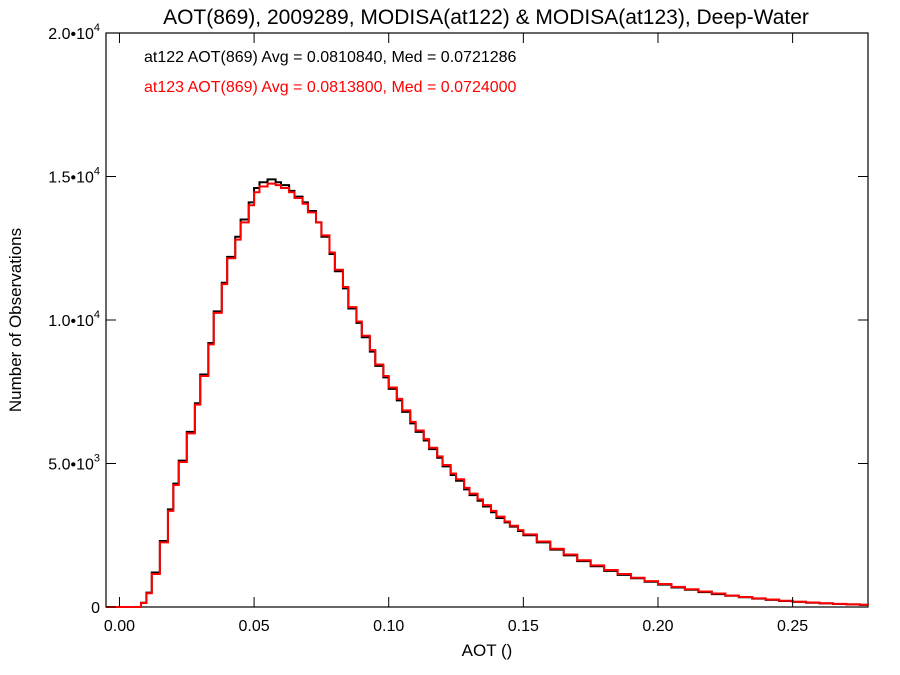 This screenshot has width=900, height=675. What do you see at coordinates (657, 626) in the screenshot?
I see `x-tick-label-4: 0.20` at bounding box center [657, 626].